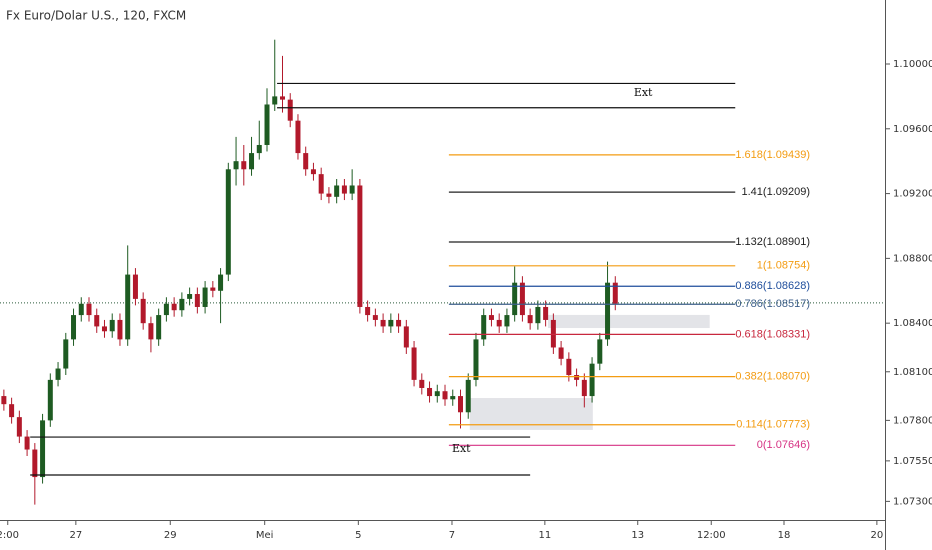 This screenshot has height=550, width=932. What do you see at coordinates (772, 334) in the screenshot?
I see `fib-label: 0.618(1.08331)` at bounding box center [772, 334].